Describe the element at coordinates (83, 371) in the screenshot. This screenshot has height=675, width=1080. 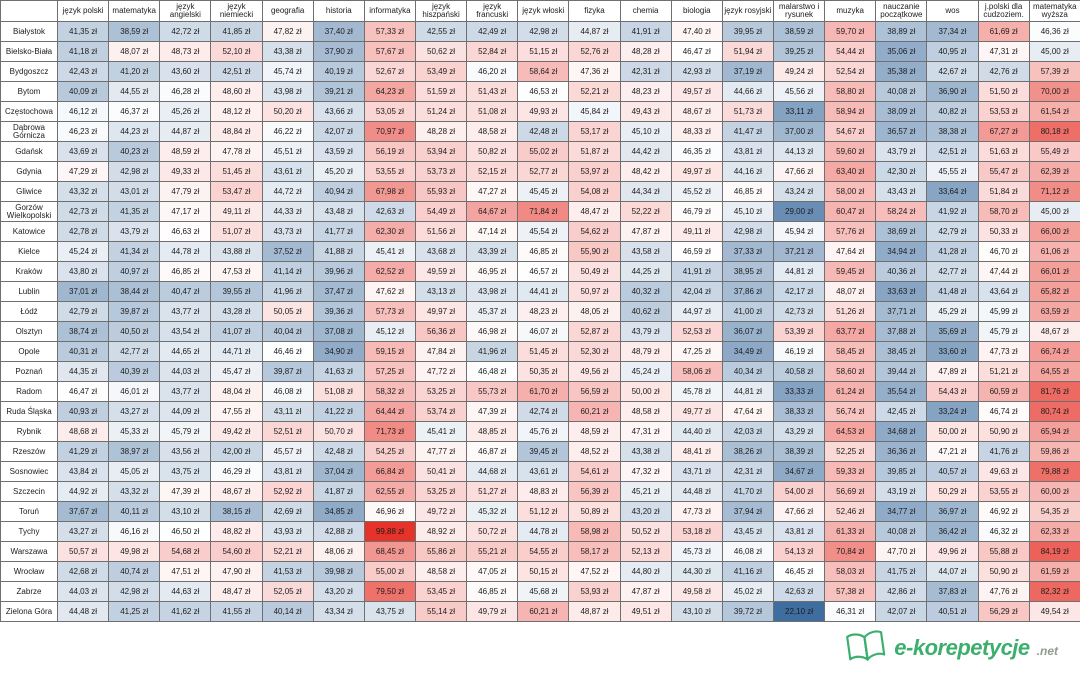
I see `price-cell: 44,35 zł` at that location.